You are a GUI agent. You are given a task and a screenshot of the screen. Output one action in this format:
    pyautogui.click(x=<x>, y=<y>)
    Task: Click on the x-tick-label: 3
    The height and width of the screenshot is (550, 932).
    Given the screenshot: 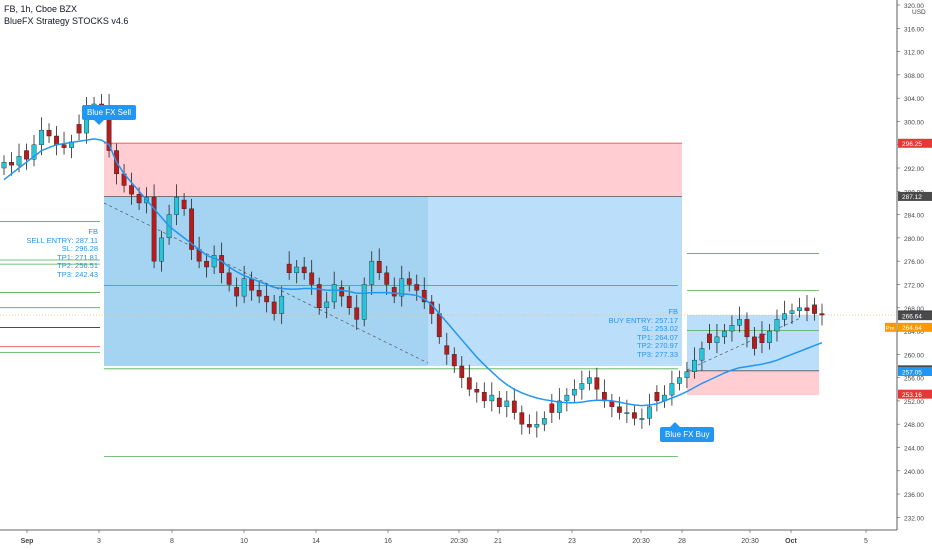 What is the action you would take?
    pyautogui.click(x=99, y=541)
    